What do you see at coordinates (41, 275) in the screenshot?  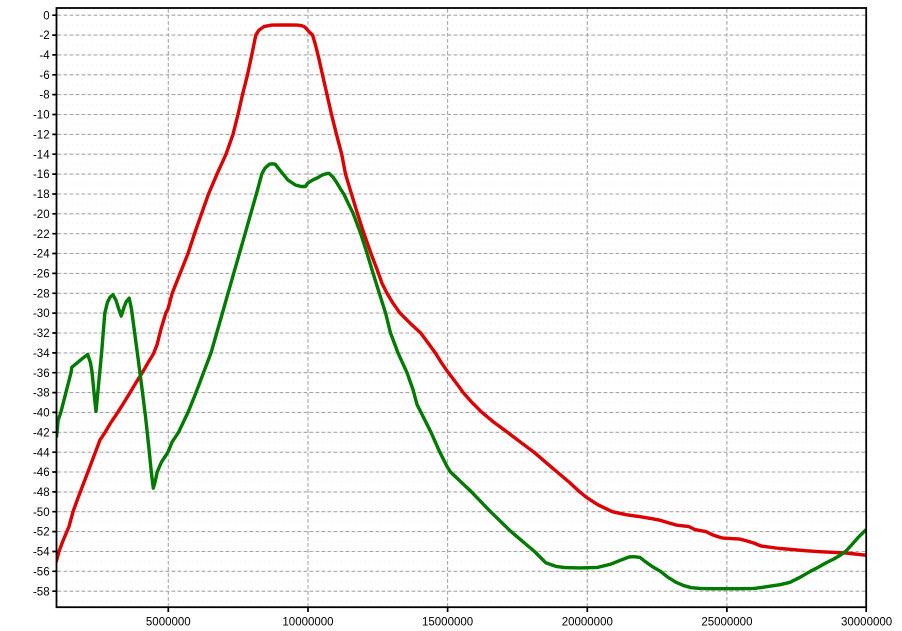 I see `svg-text: -26` at bounding box center [41, 275].